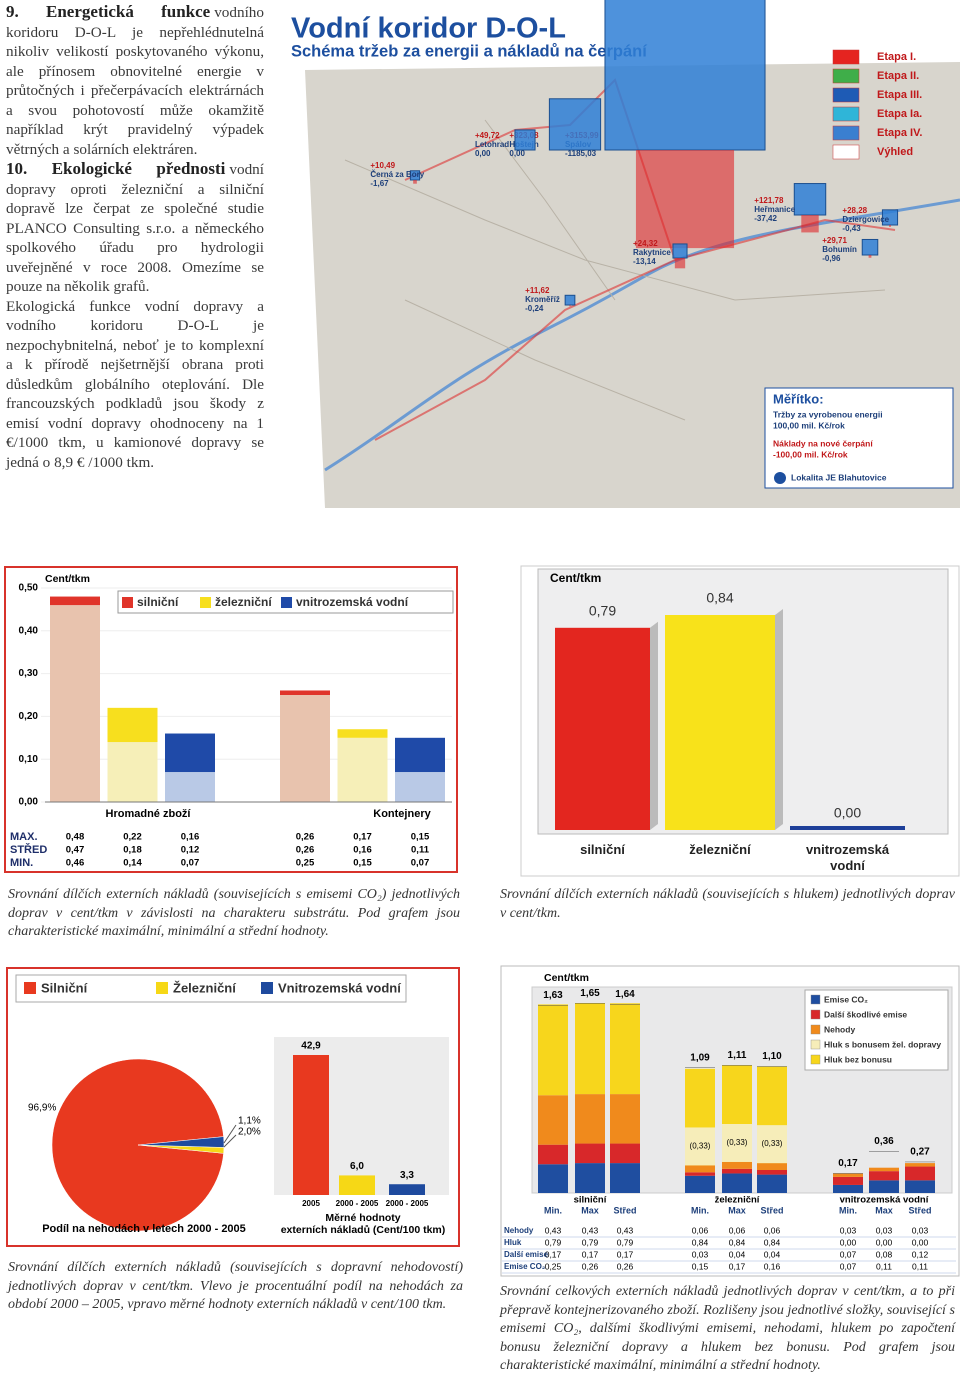  I want to click on table-value: 0,14, so click(132, 863).